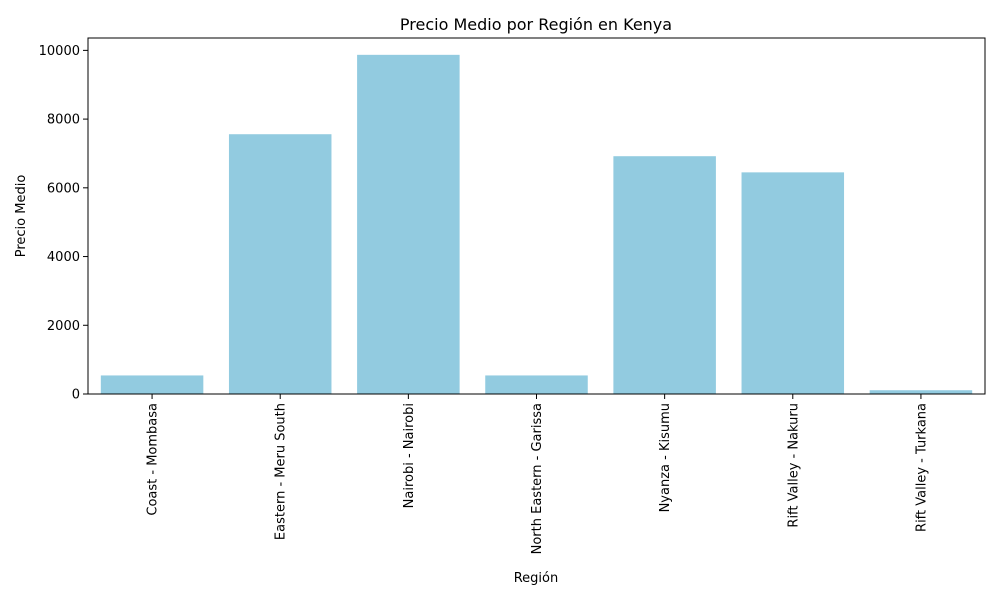 The image size is (1000, 600). I want to click on x-tick-label: North Eastern - Garissa, so click(537, 478).